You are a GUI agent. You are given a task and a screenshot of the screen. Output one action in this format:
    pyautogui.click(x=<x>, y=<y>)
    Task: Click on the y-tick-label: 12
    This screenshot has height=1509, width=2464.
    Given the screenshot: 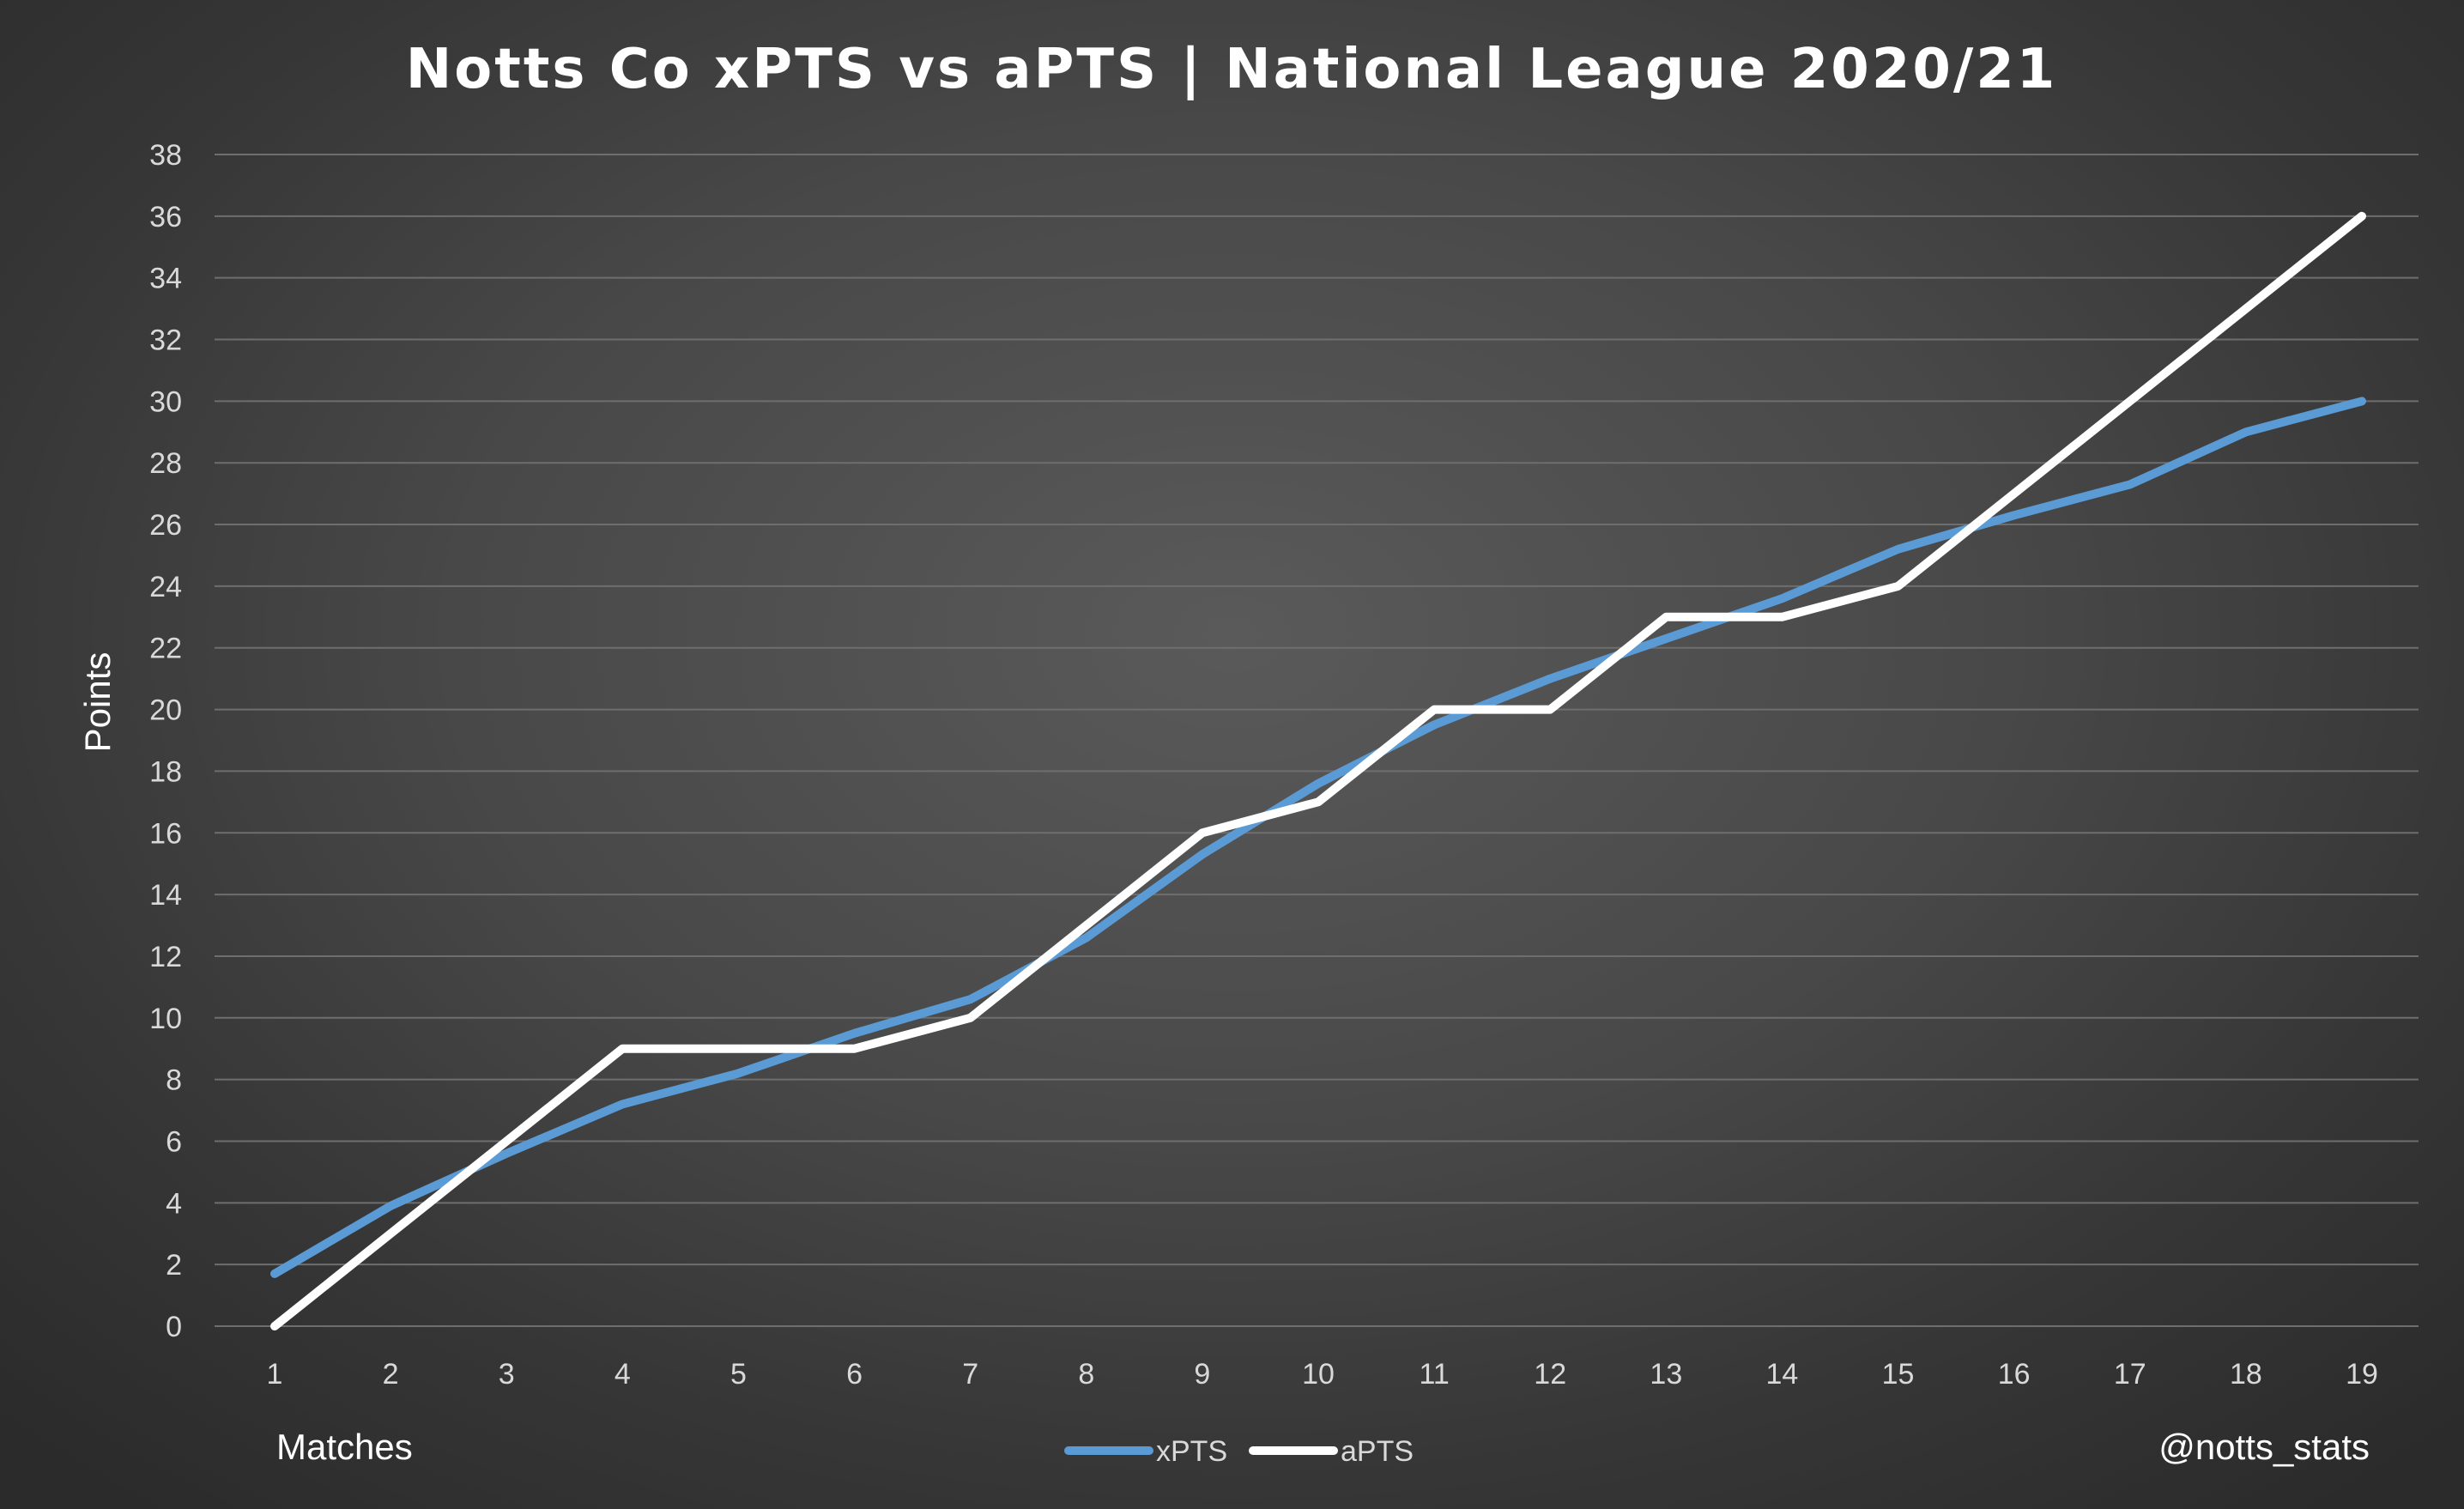 What is the action you would take?
    pyautogui.click(x=165, y=957)
    